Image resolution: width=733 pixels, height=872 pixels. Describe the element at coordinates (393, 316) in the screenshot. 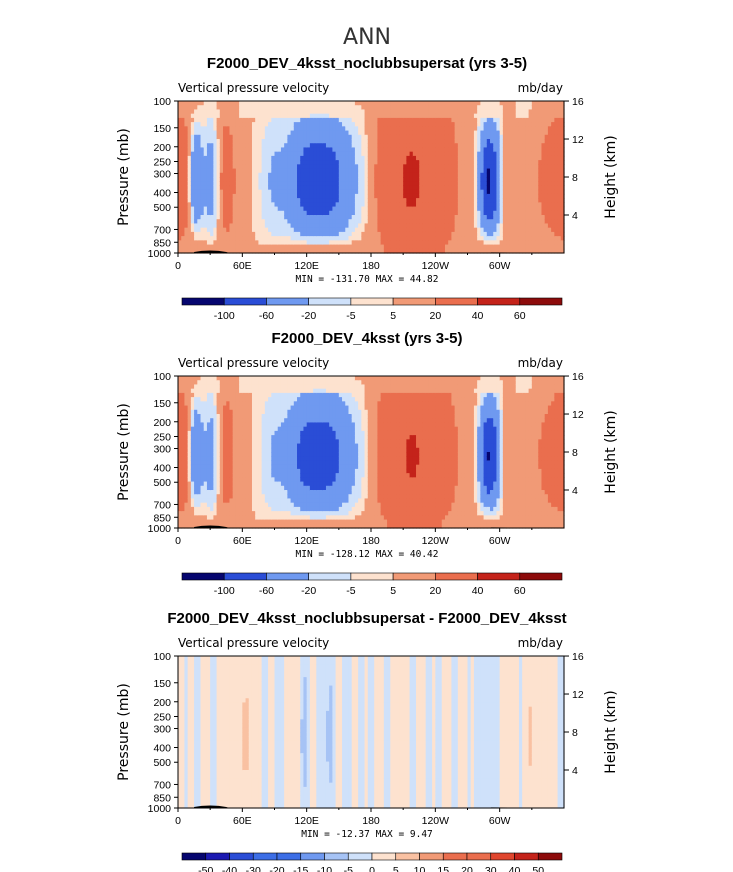

I see `colorbar-label: 5` at that location.